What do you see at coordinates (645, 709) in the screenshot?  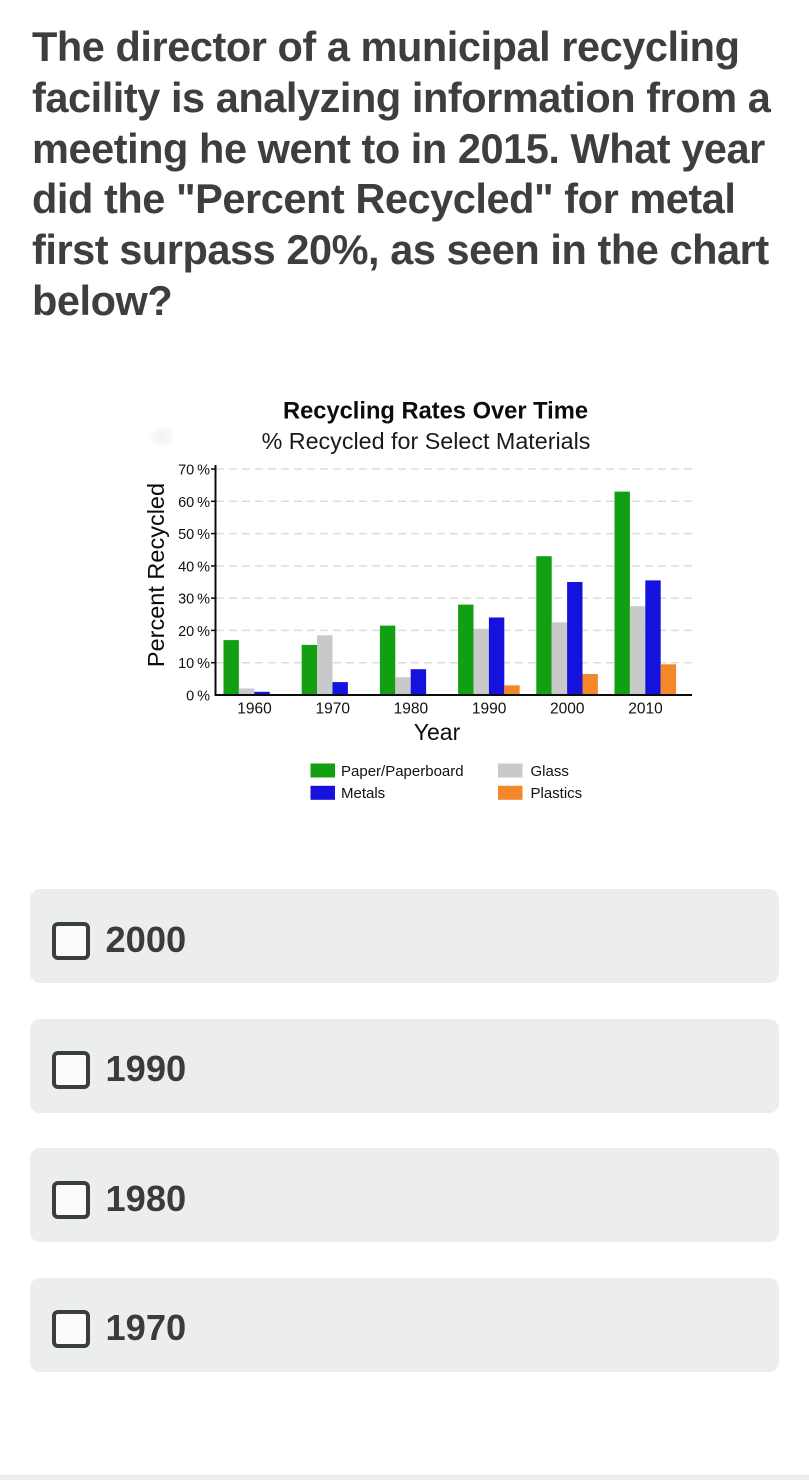 I see `svg-text: 2010` at bounding box center [645, 709].